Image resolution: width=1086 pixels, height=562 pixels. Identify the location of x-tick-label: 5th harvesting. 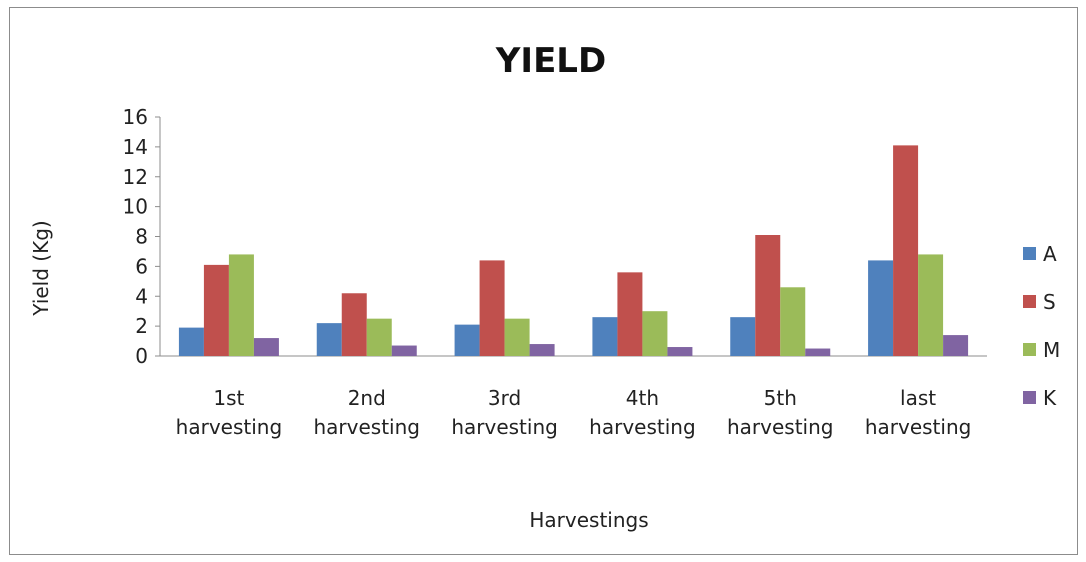
(780, 412).